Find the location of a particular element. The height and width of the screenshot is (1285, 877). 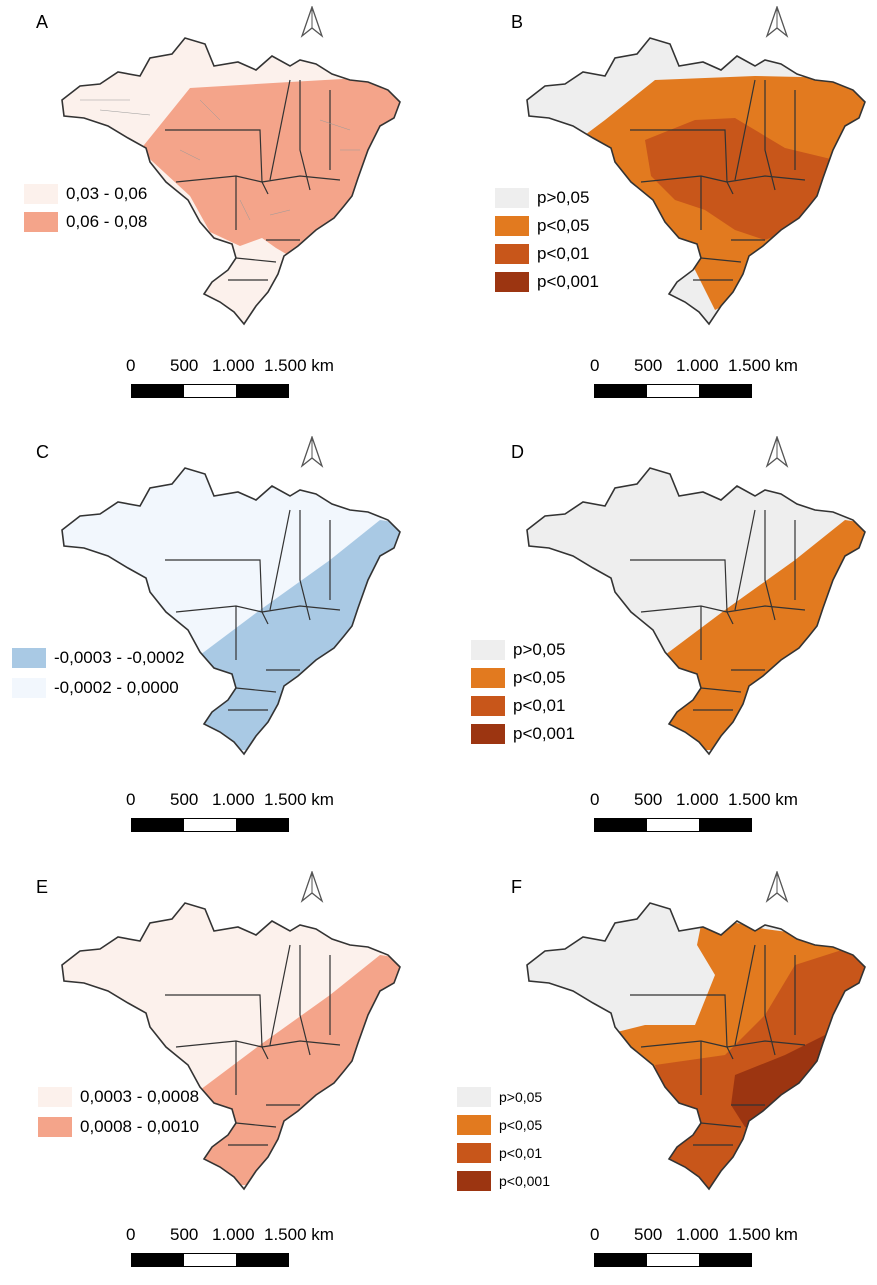

legend-item: -0,0003 - -0,0002 is located at coordinates (98, 658).